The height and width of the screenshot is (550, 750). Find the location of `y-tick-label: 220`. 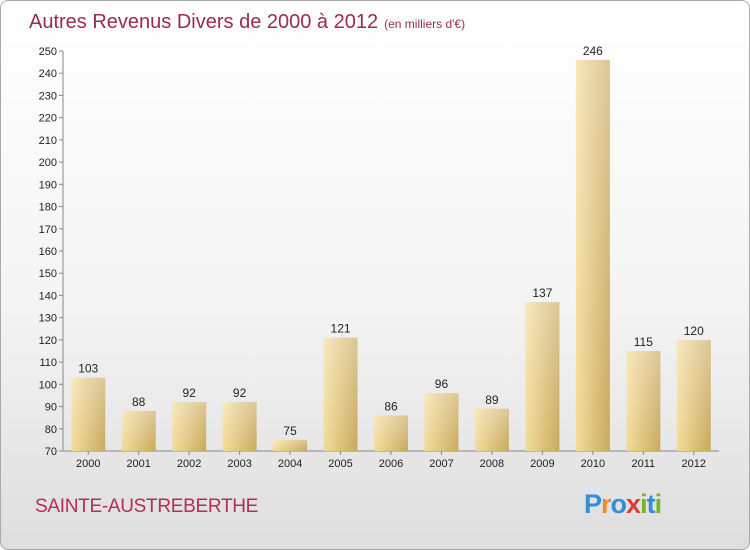

y-tick-label: 220 is located at coordinates (48, 119).